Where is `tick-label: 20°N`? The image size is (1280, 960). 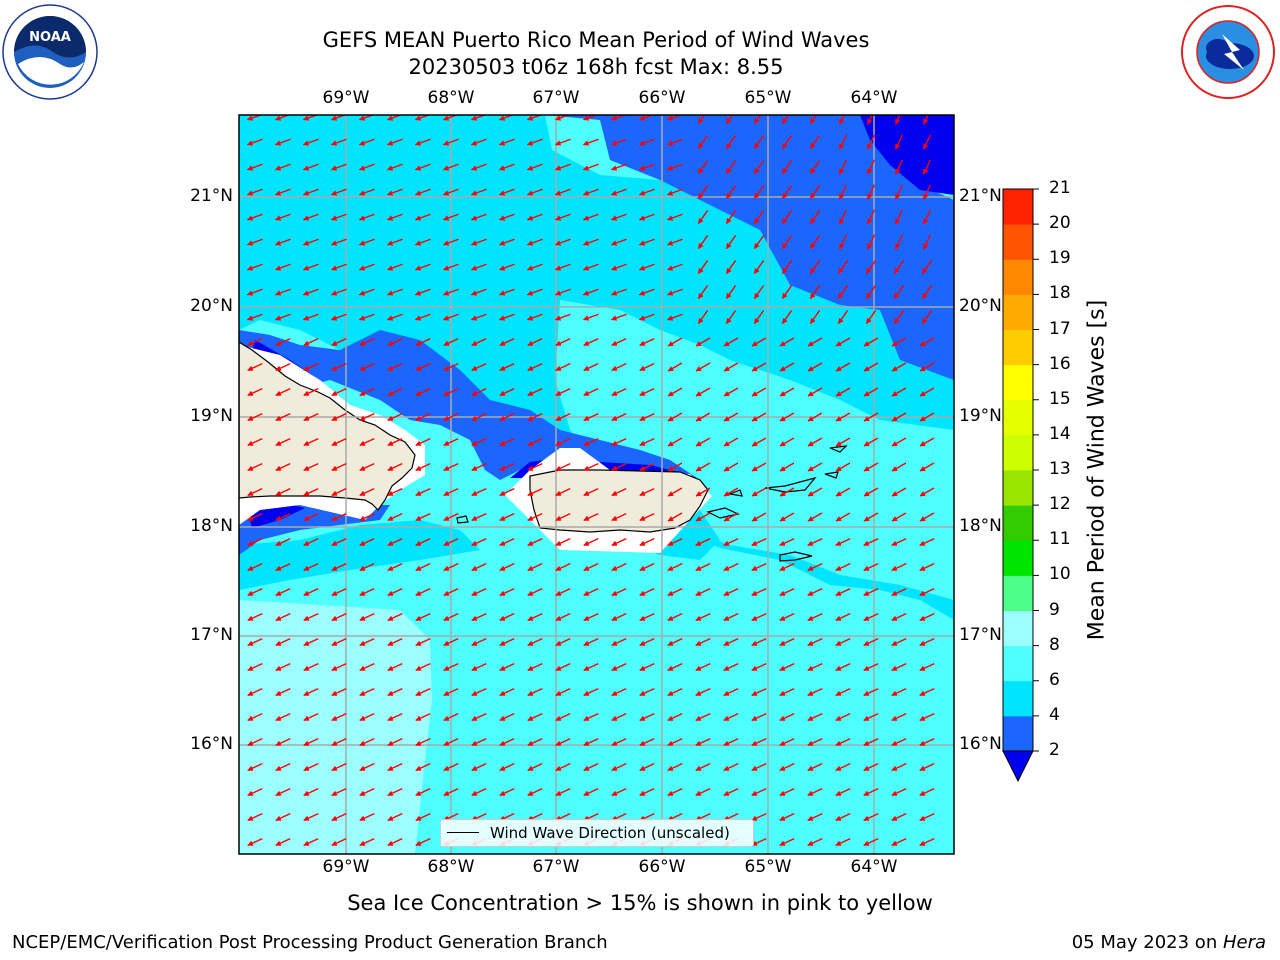
tick-label: 20°N is located at coordinates (980, 306).